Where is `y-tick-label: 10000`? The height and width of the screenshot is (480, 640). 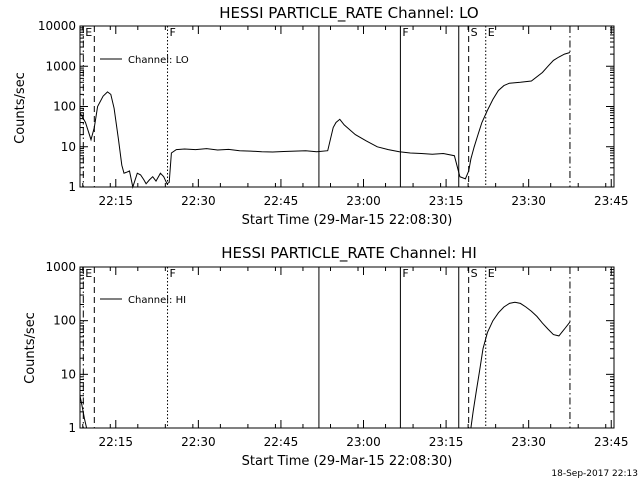
y-tick-label: 10000 is located at coordinates (57, 26).